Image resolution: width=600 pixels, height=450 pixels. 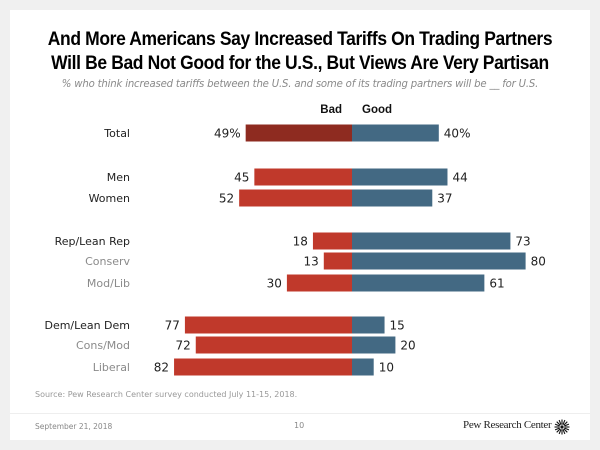 What do you see at coordinates (311, 262) in the screenshot?
I see `data-label-bad: 13` at bounding box center [311, 262].